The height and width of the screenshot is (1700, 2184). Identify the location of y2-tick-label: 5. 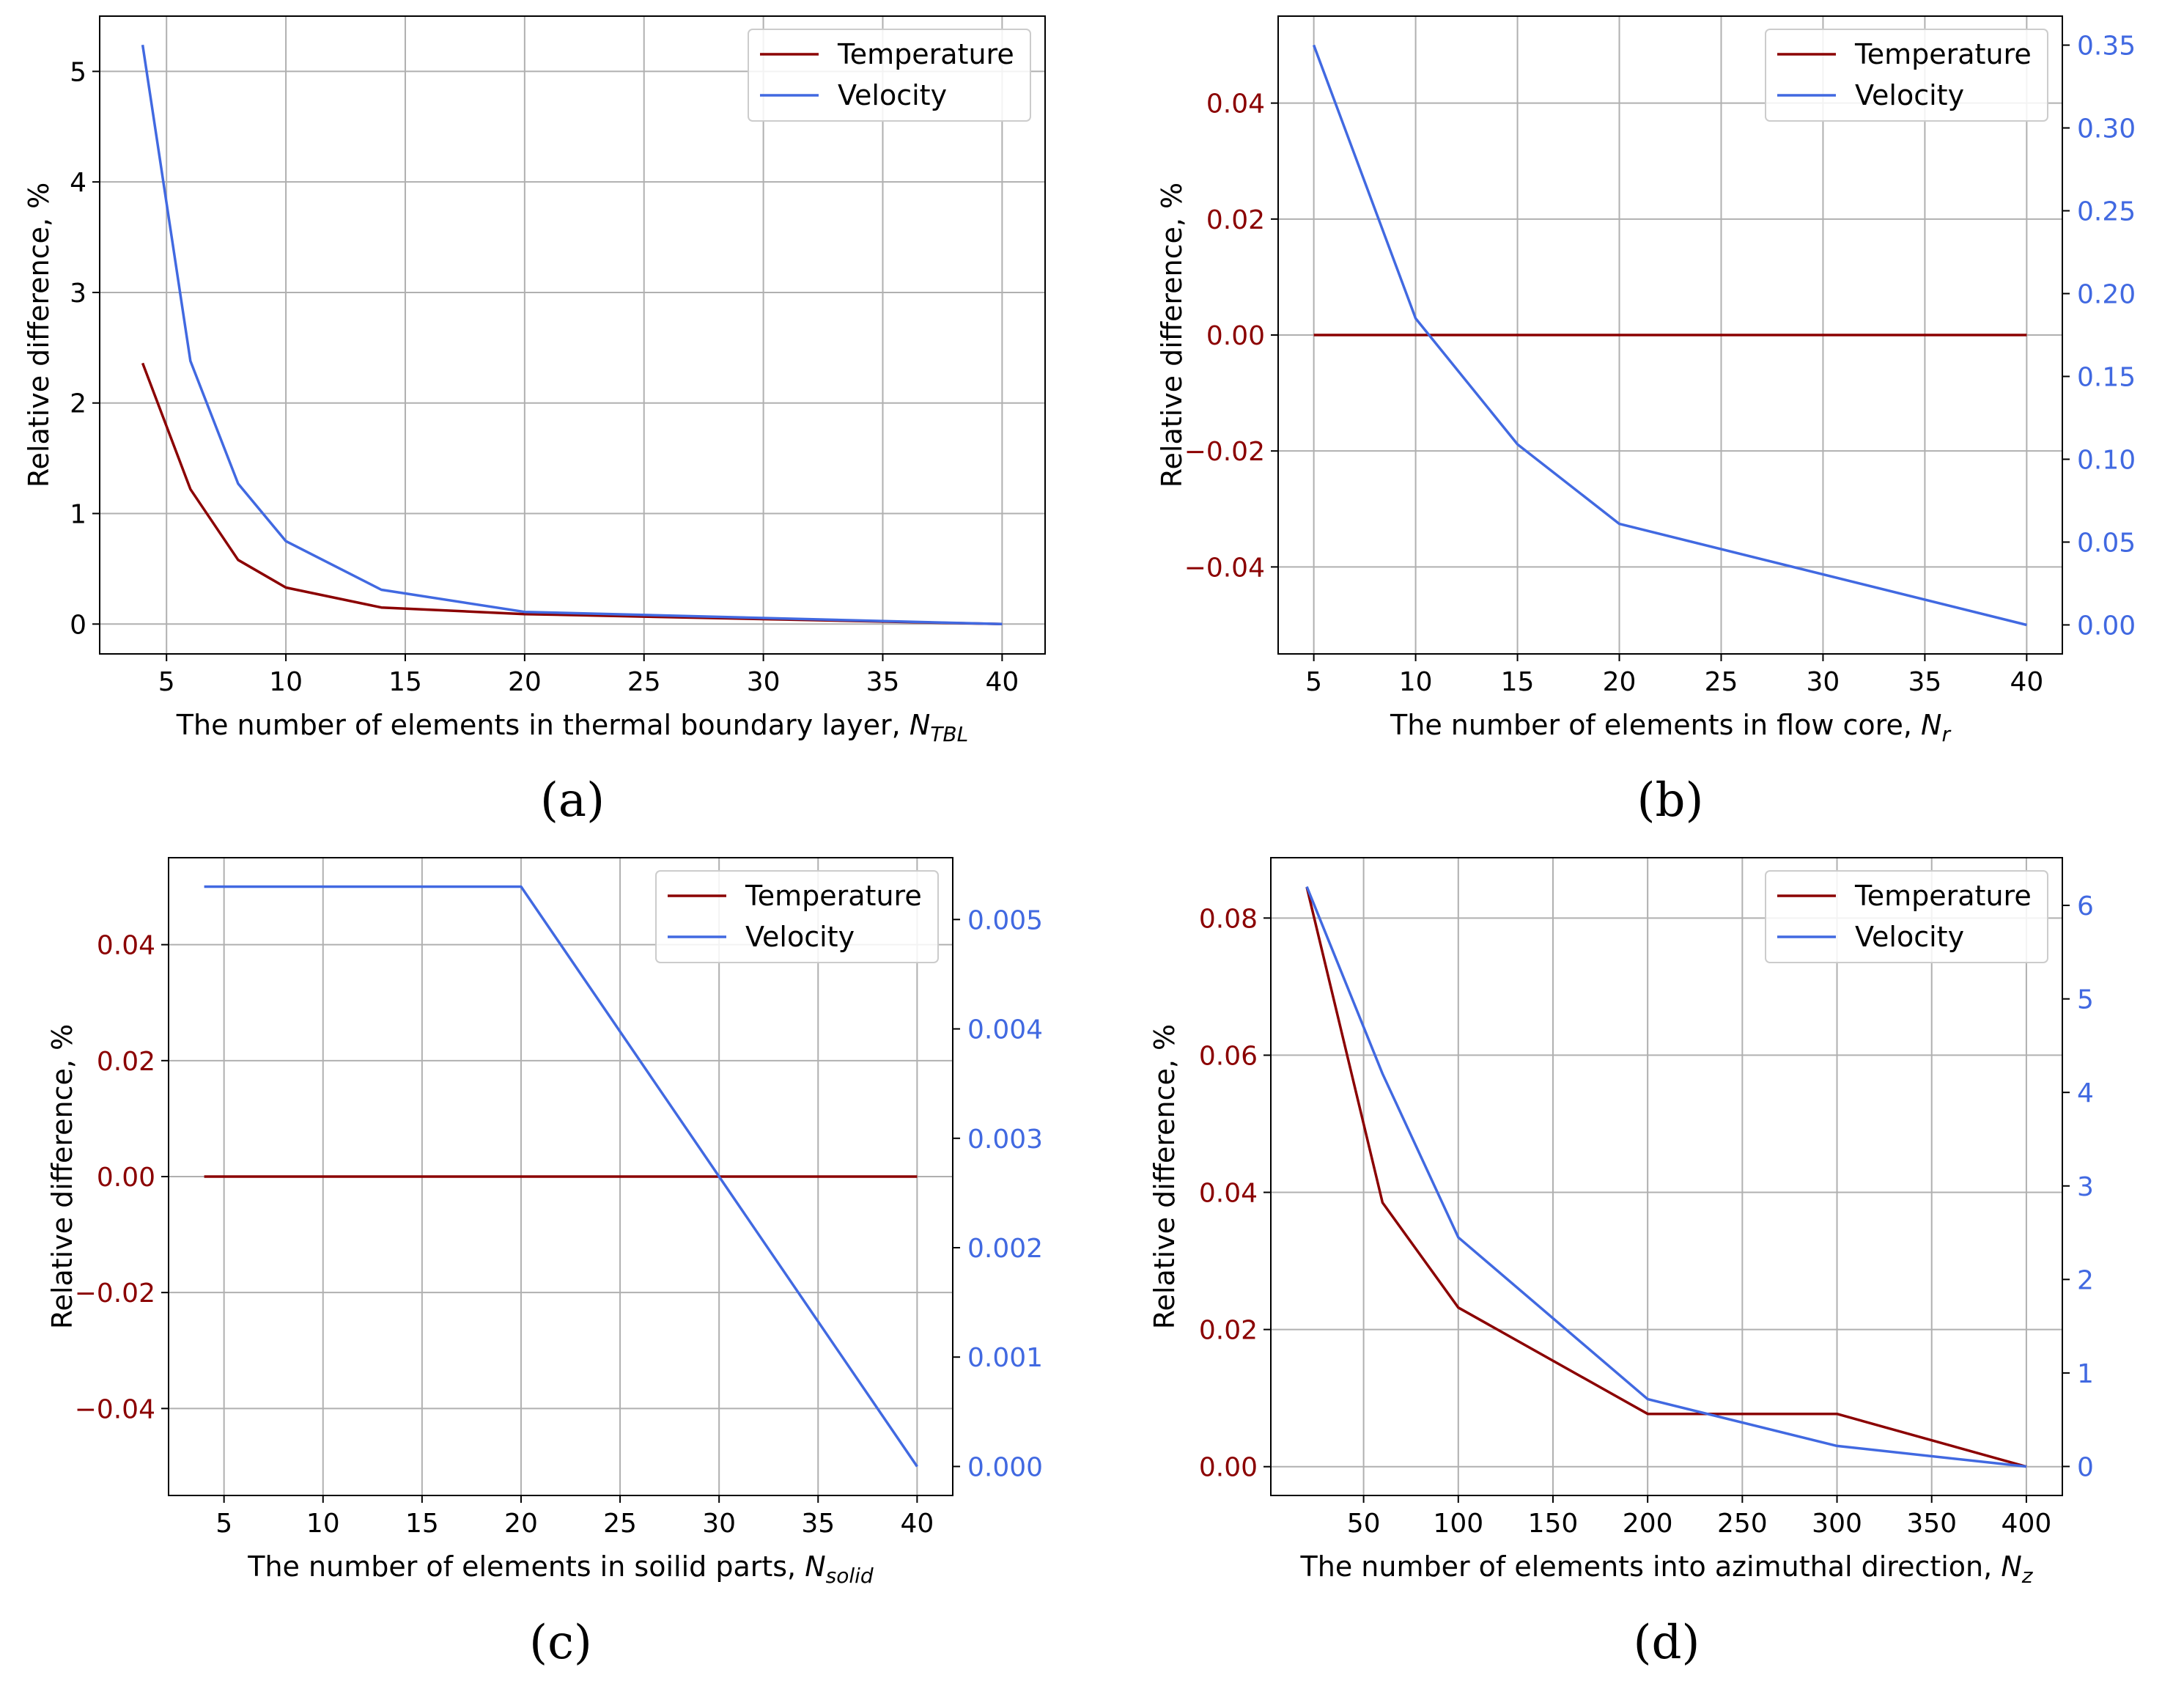
(2085, 1000).